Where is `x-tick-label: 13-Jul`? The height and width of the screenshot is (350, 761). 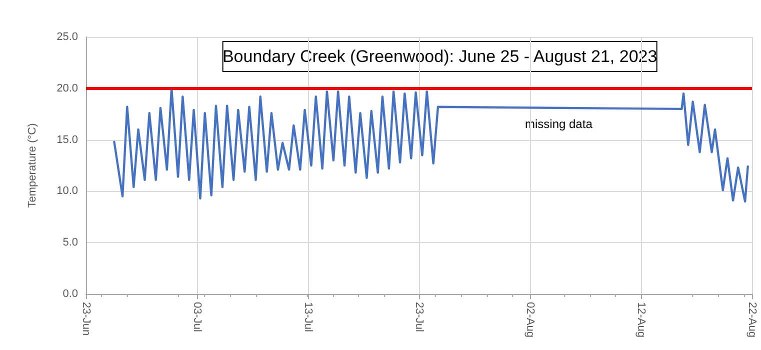
x-tick-label: 13-Jul is located at coordinates (308, 317).